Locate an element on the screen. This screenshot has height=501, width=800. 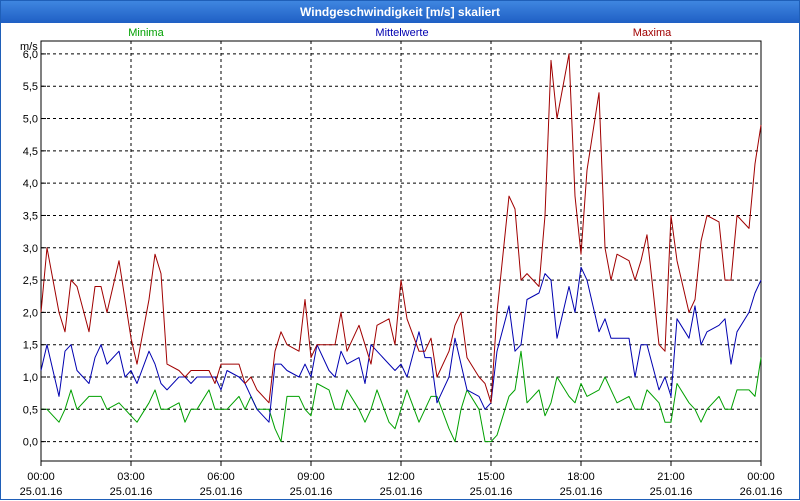
x-tick-time-label: 18:00 is located at coordinates (581, 477).